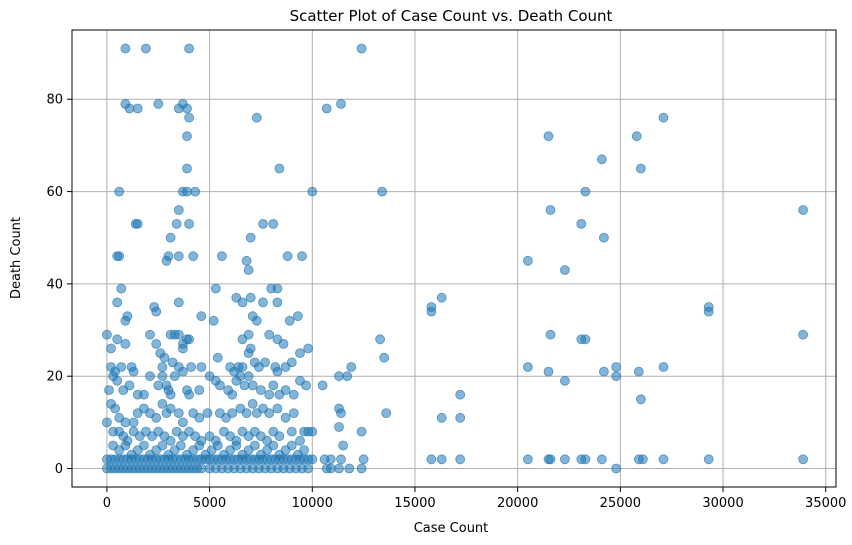 The height and width of the screenshot is (545, 852). Describe the element at coordinates (312, 503) in the screenshot. I see `x-tick-label: 10000` at that location.